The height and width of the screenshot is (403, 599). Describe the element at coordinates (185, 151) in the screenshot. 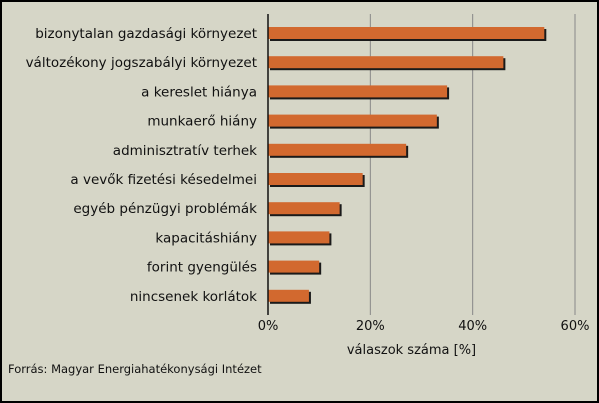

I see `category-label: adminisztratív terhek` at that location.